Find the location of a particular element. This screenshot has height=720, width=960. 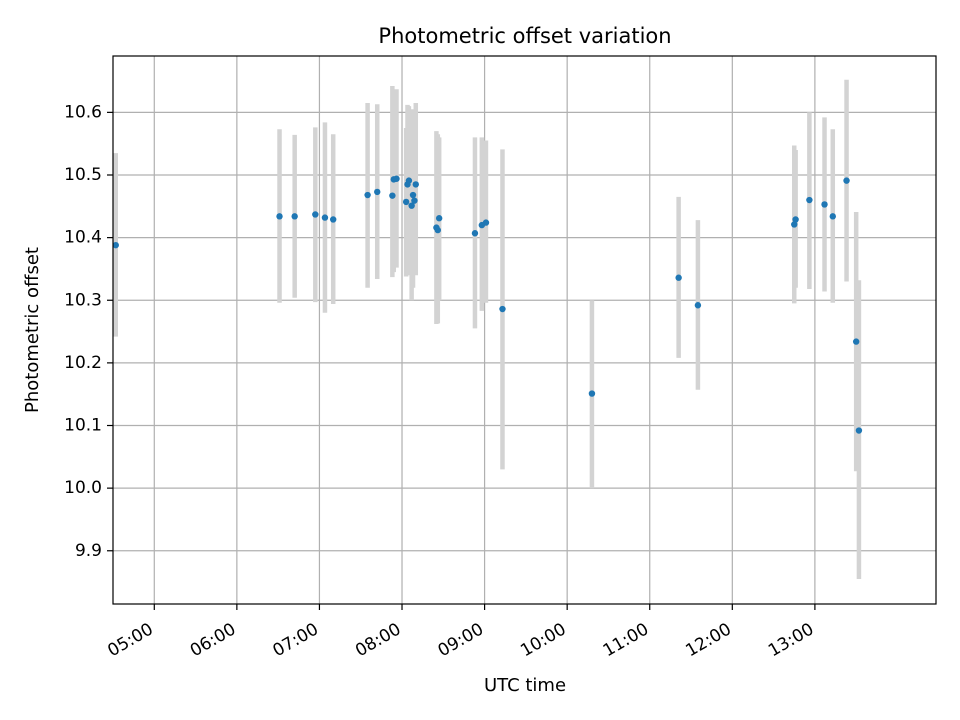

y-tick-label: 10.2 is located at coordinates (83, 363).